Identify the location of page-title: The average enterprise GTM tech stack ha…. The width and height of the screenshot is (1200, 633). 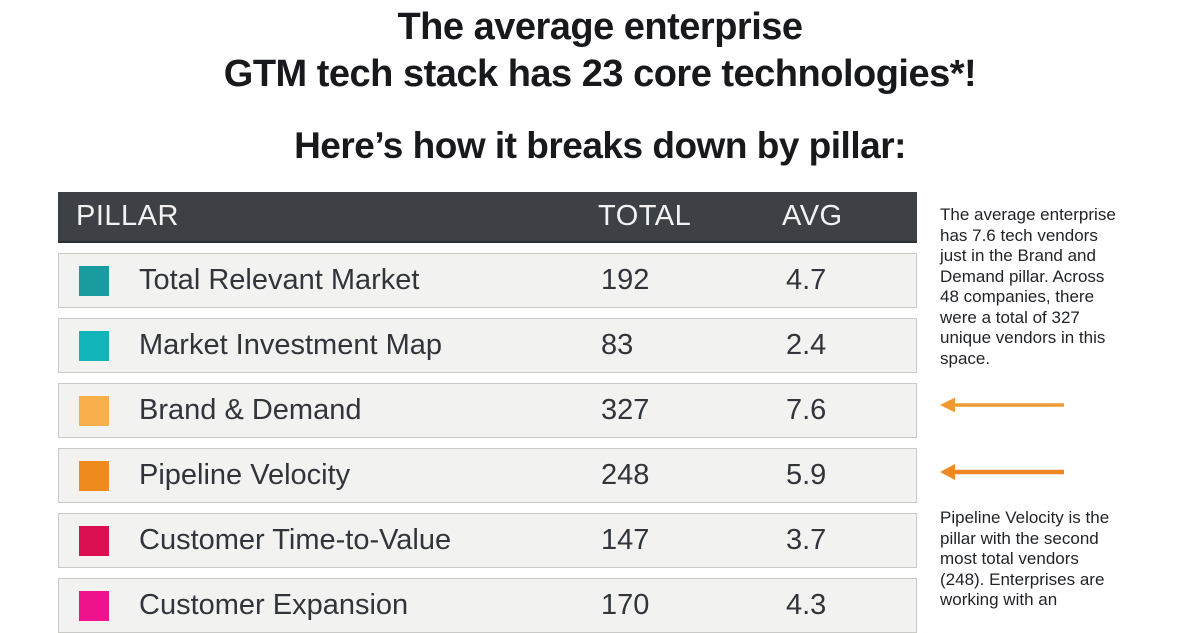
(600, 51).